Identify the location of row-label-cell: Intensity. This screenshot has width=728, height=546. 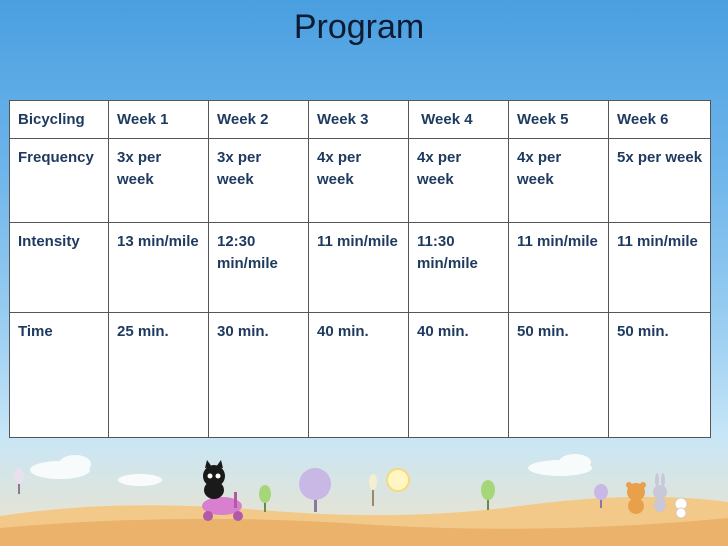
(59, 267).